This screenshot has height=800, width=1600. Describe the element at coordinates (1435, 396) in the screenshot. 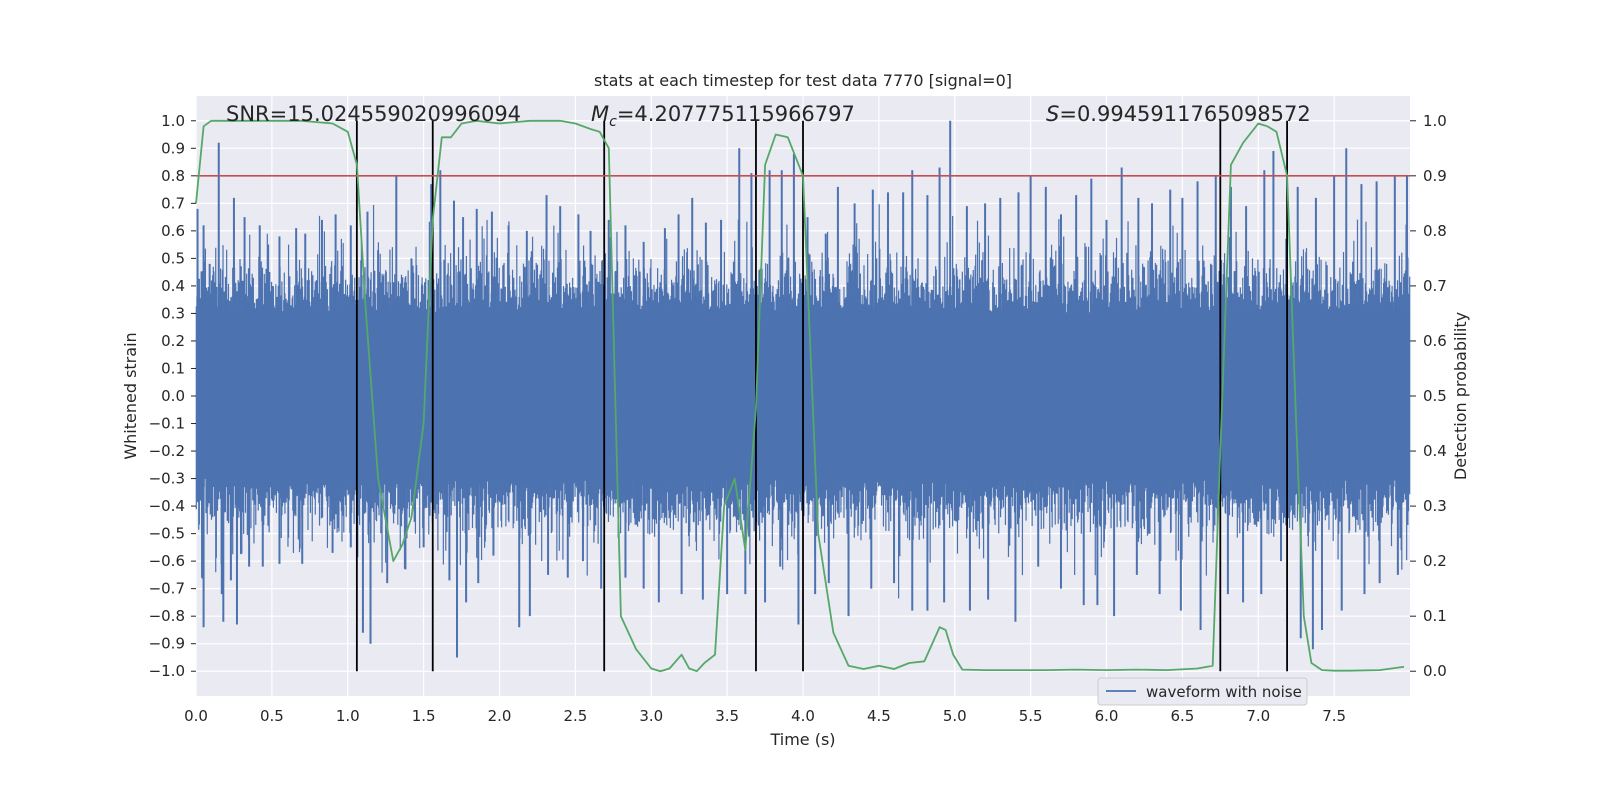

I see `y-tick-label-right: 0.5` at that location.